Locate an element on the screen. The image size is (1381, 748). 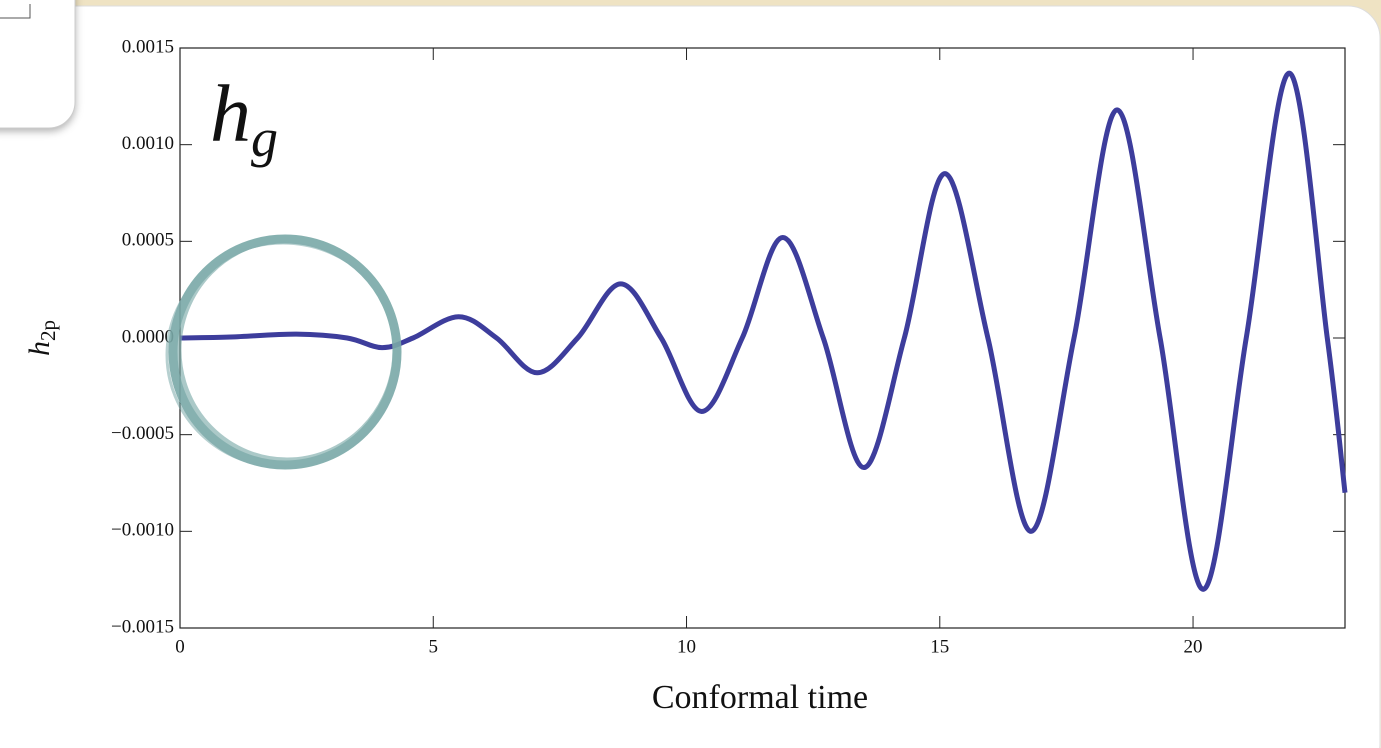
y-tick-label: 0.0005 is located at coordinates (148, 240).